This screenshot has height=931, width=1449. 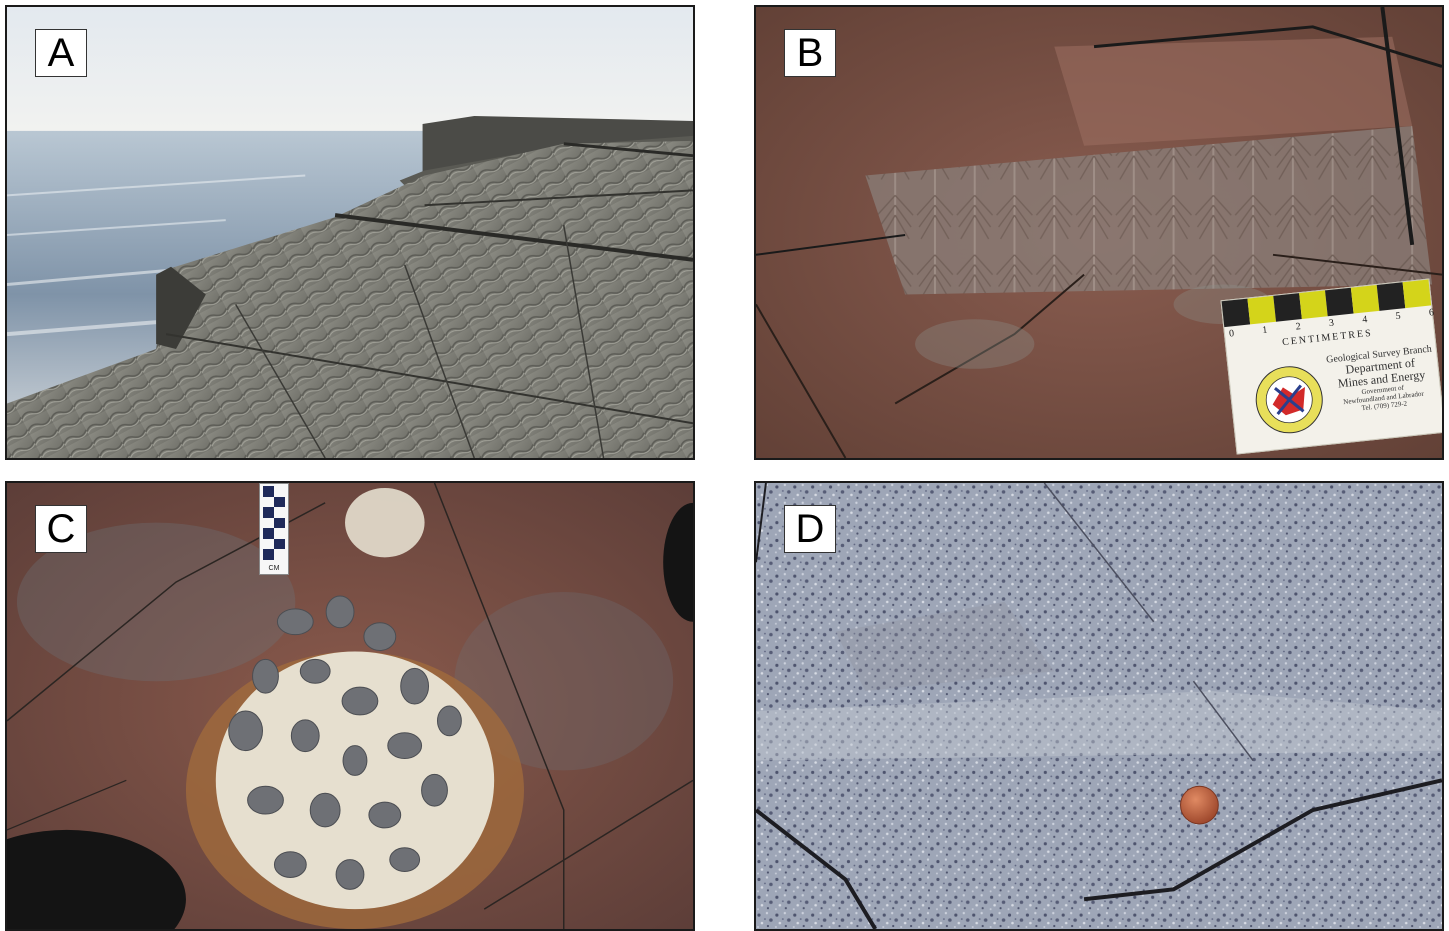 I want to click on survey-seal-logo, so click(x=1289, y=400).